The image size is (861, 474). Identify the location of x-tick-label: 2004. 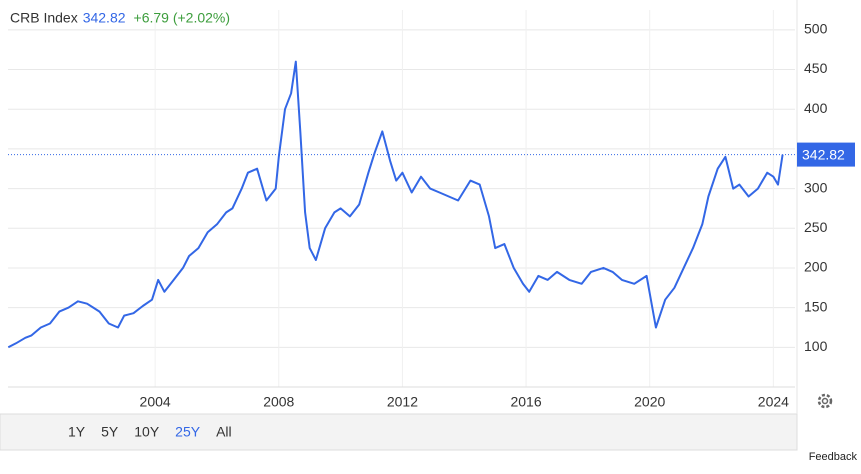
(155, 402).